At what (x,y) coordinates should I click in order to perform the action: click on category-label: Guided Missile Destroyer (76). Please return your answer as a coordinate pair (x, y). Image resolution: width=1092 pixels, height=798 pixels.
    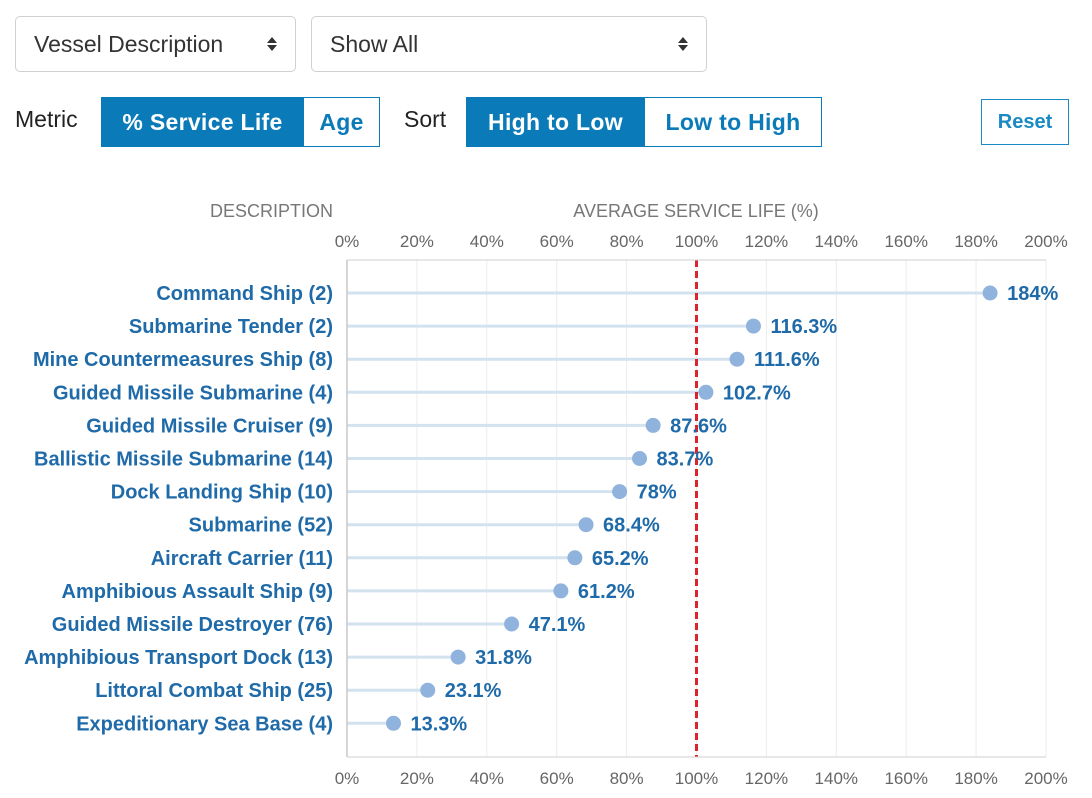
    Looking at the image, I should click on (192, 625).